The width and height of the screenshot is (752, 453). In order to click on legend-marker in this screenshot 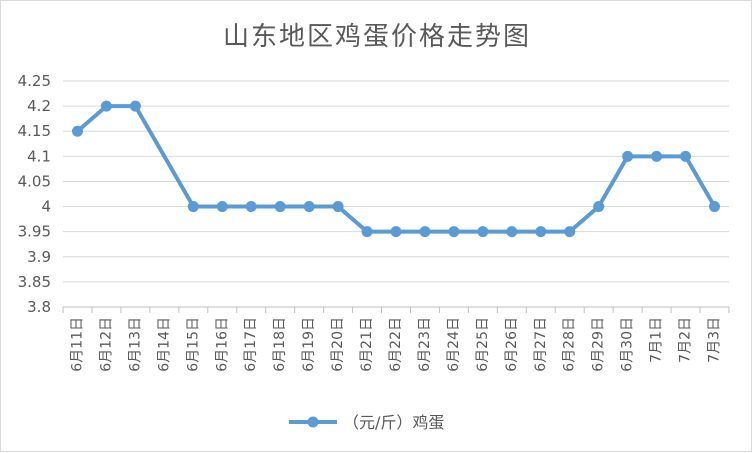, I will do `click(313, 422)`.